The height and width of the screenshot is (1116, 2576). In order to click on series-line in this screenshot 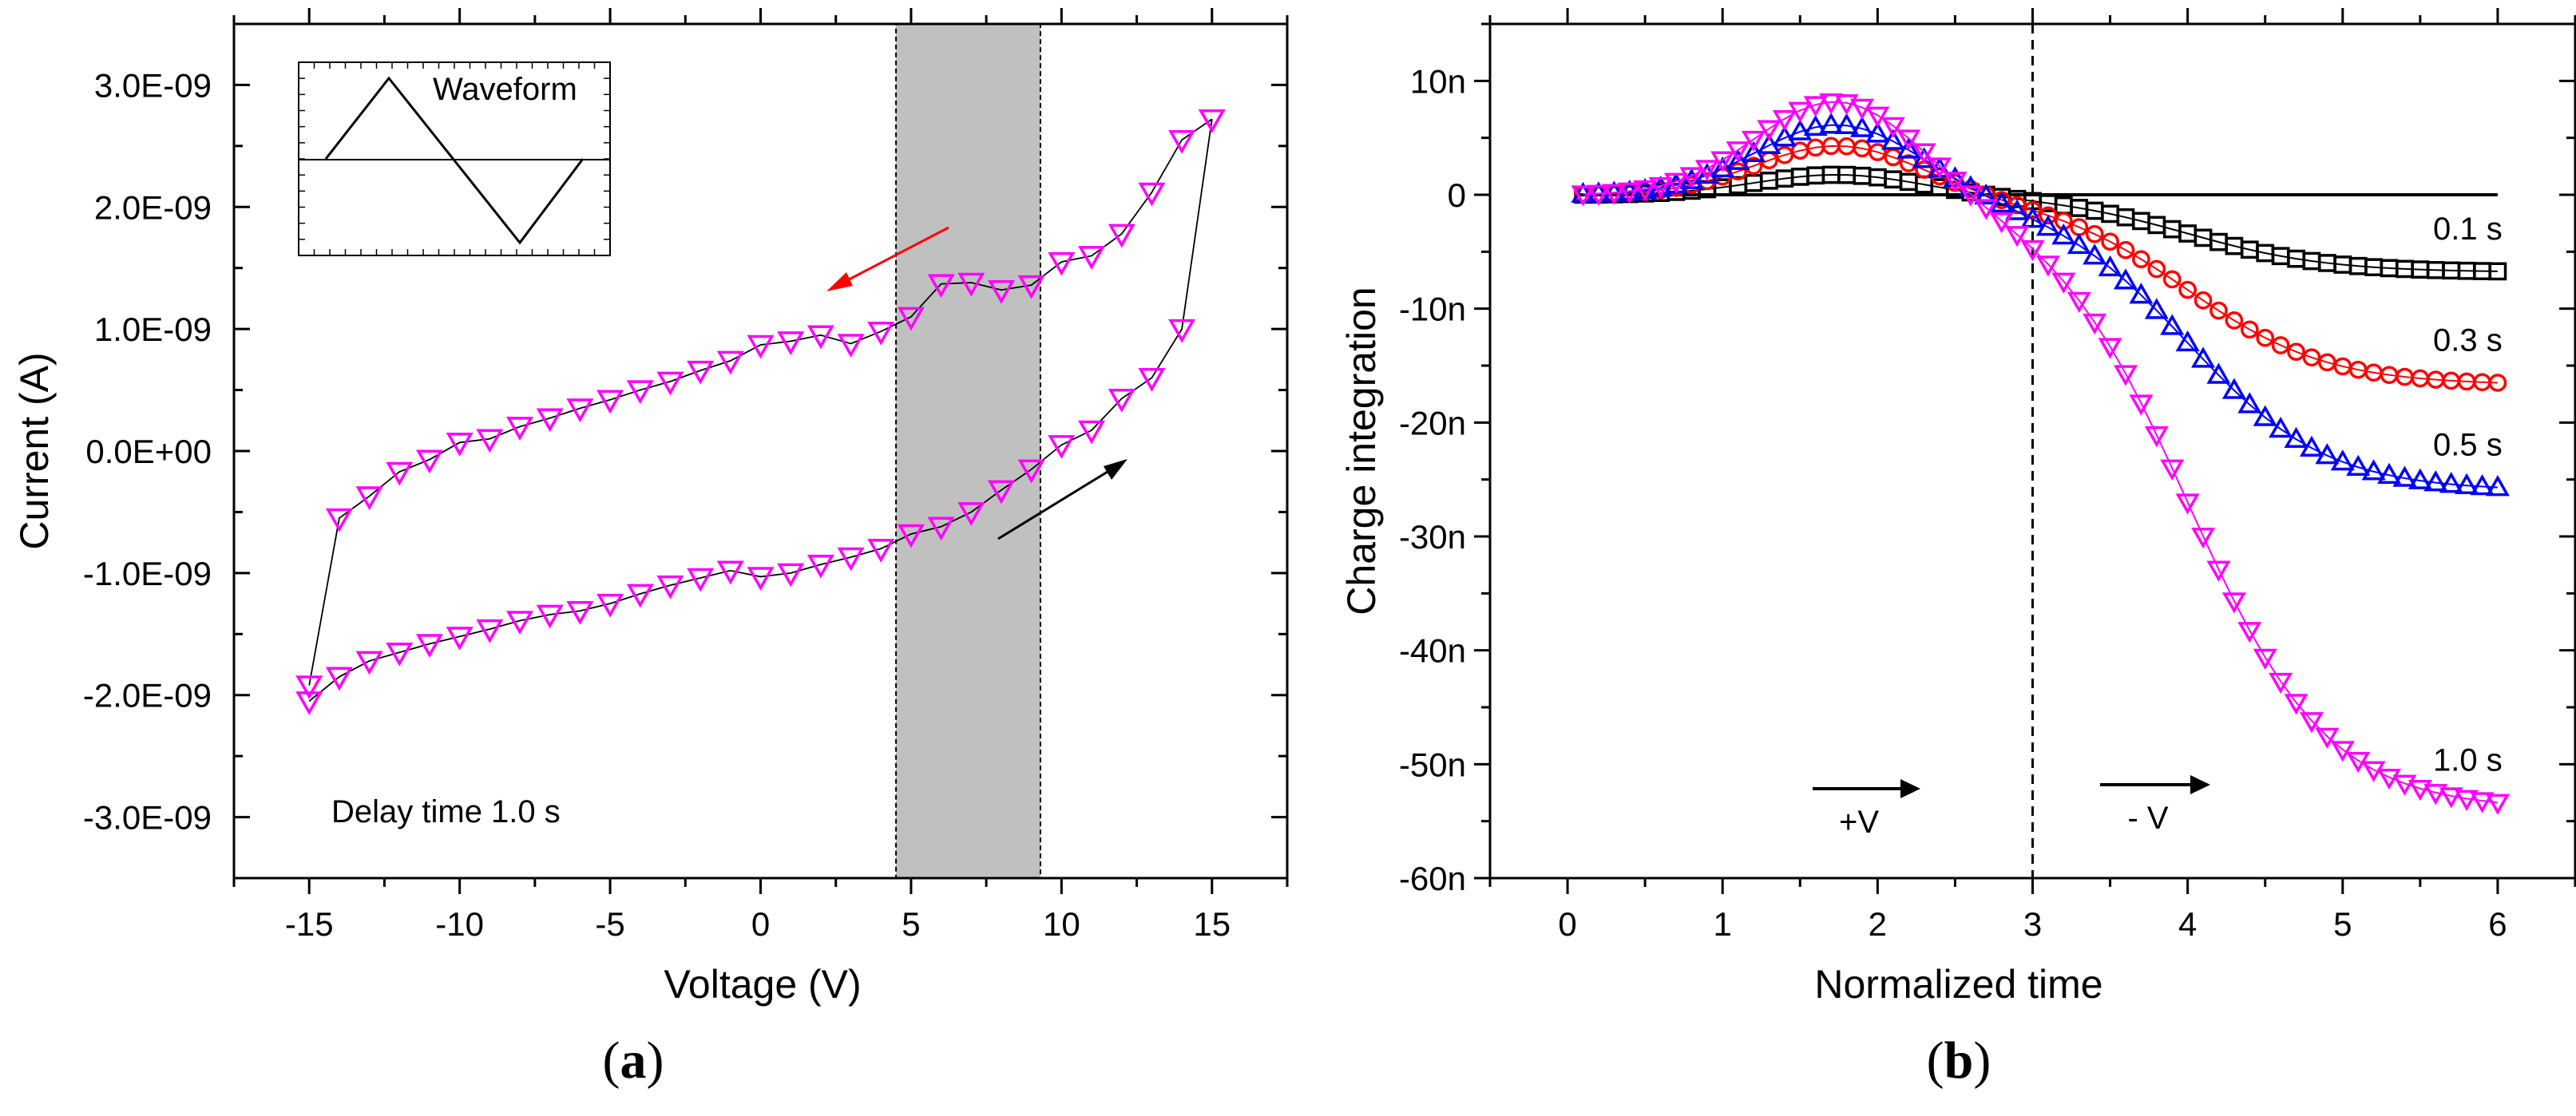, I will do `click(2041, 264)`.